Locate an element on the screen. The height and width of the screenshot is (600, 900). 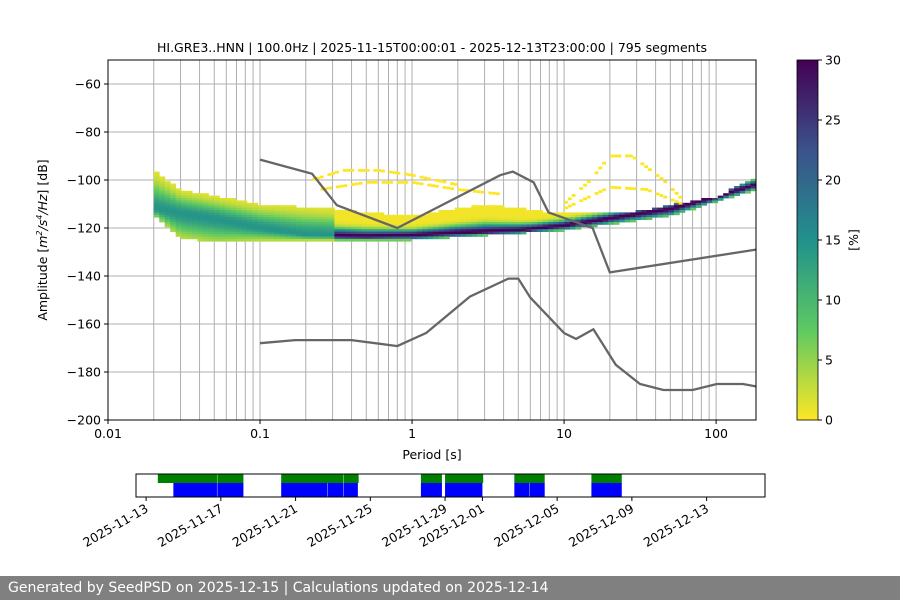
x-axis: 0.01 0.1 1 10 100 is located at coordinates (411, 430).